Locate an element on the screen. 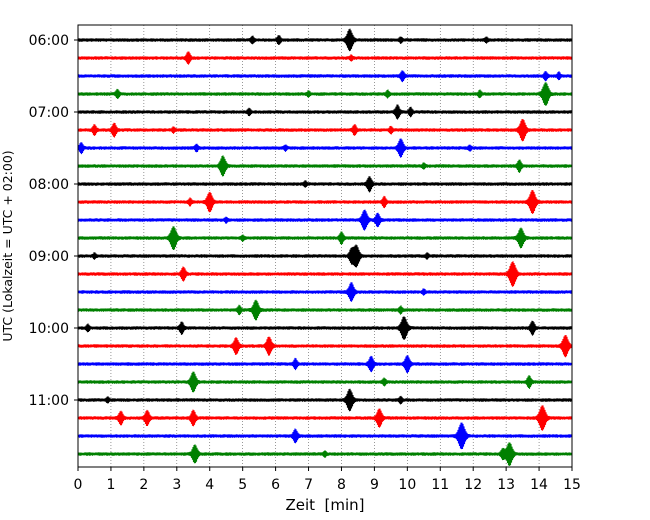  x-tick-label: 5 is located at coordinates (242, 485).